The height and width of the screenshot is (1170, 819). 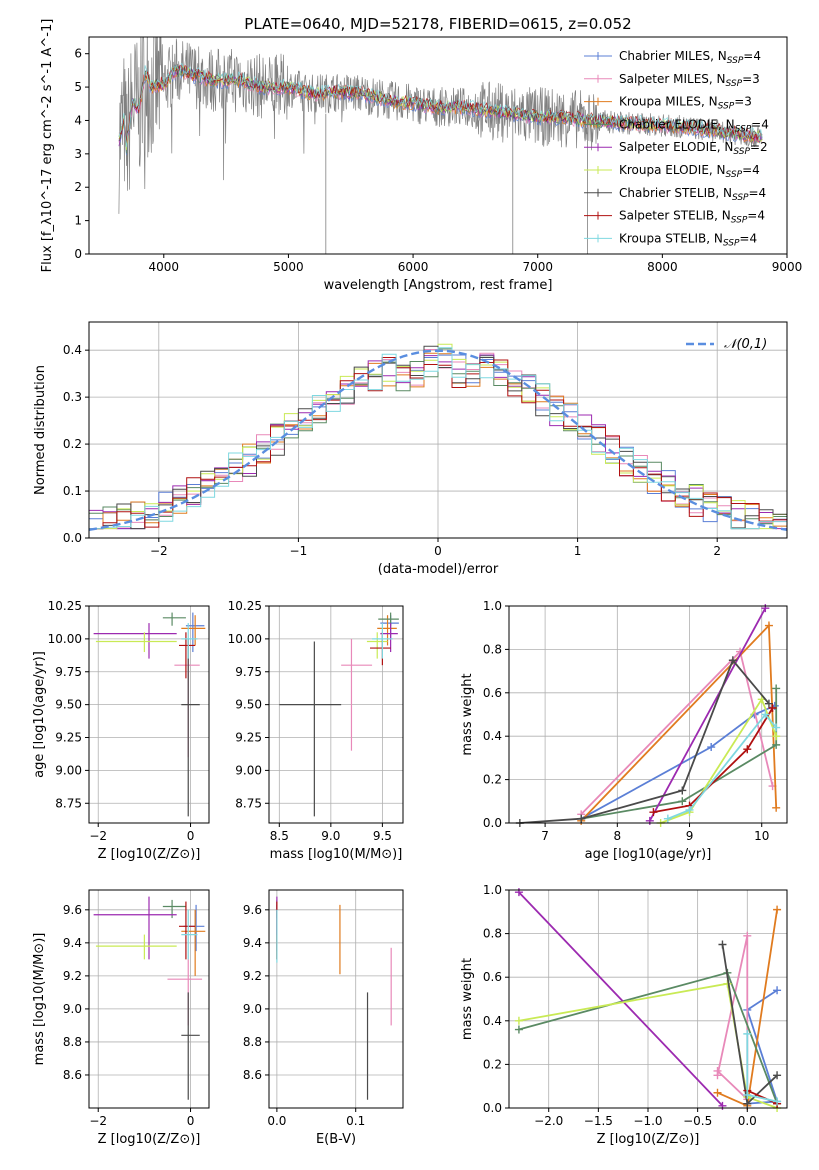 I want to click on model-kroupa-stelib, so click(x=440, y=105).